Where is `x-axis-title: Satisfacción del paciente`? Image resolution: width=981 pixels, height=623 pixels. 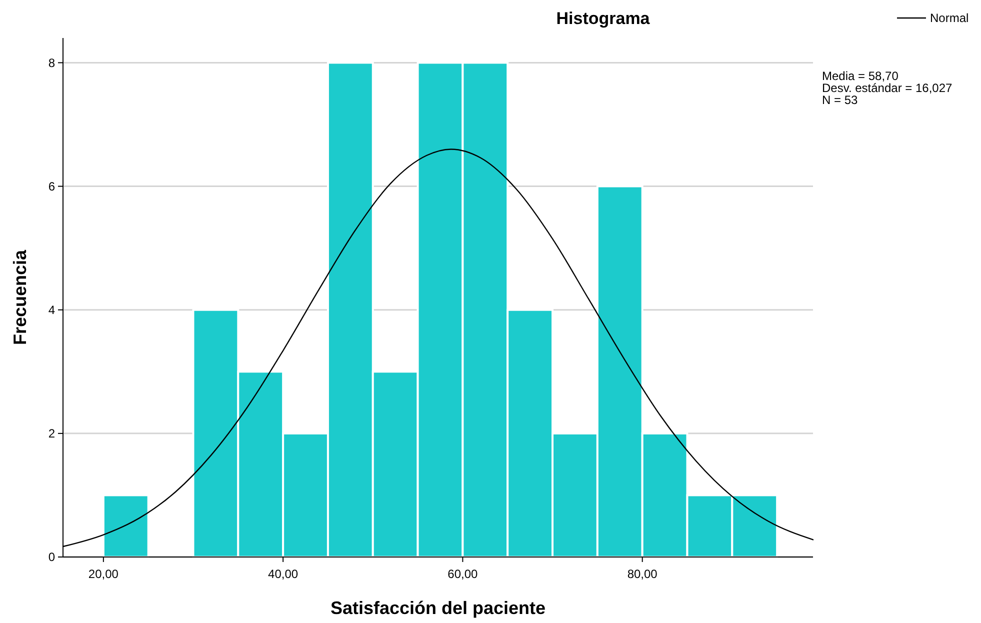 x-axis-title: Satisfacción del paciente is located at coordinates (438, 608).